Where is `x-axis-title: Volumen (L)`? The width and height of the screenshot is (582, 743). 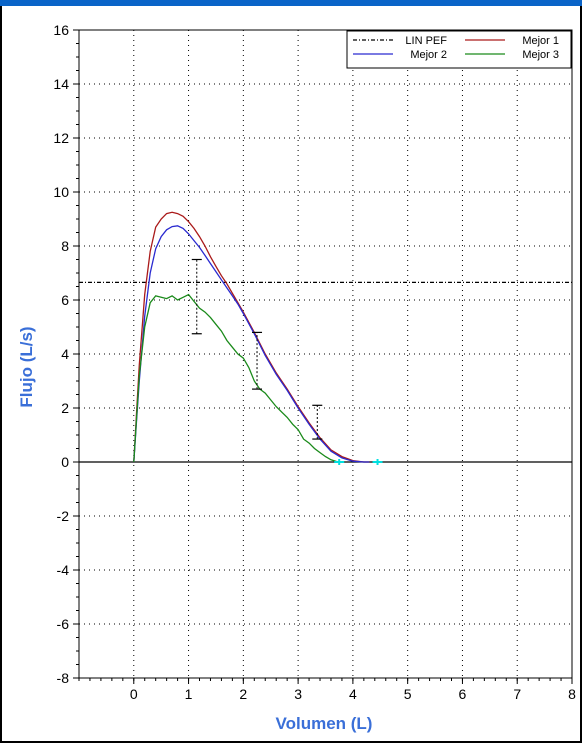 x-axis-title: Volumen (L) is located at coordinates (324, 723).